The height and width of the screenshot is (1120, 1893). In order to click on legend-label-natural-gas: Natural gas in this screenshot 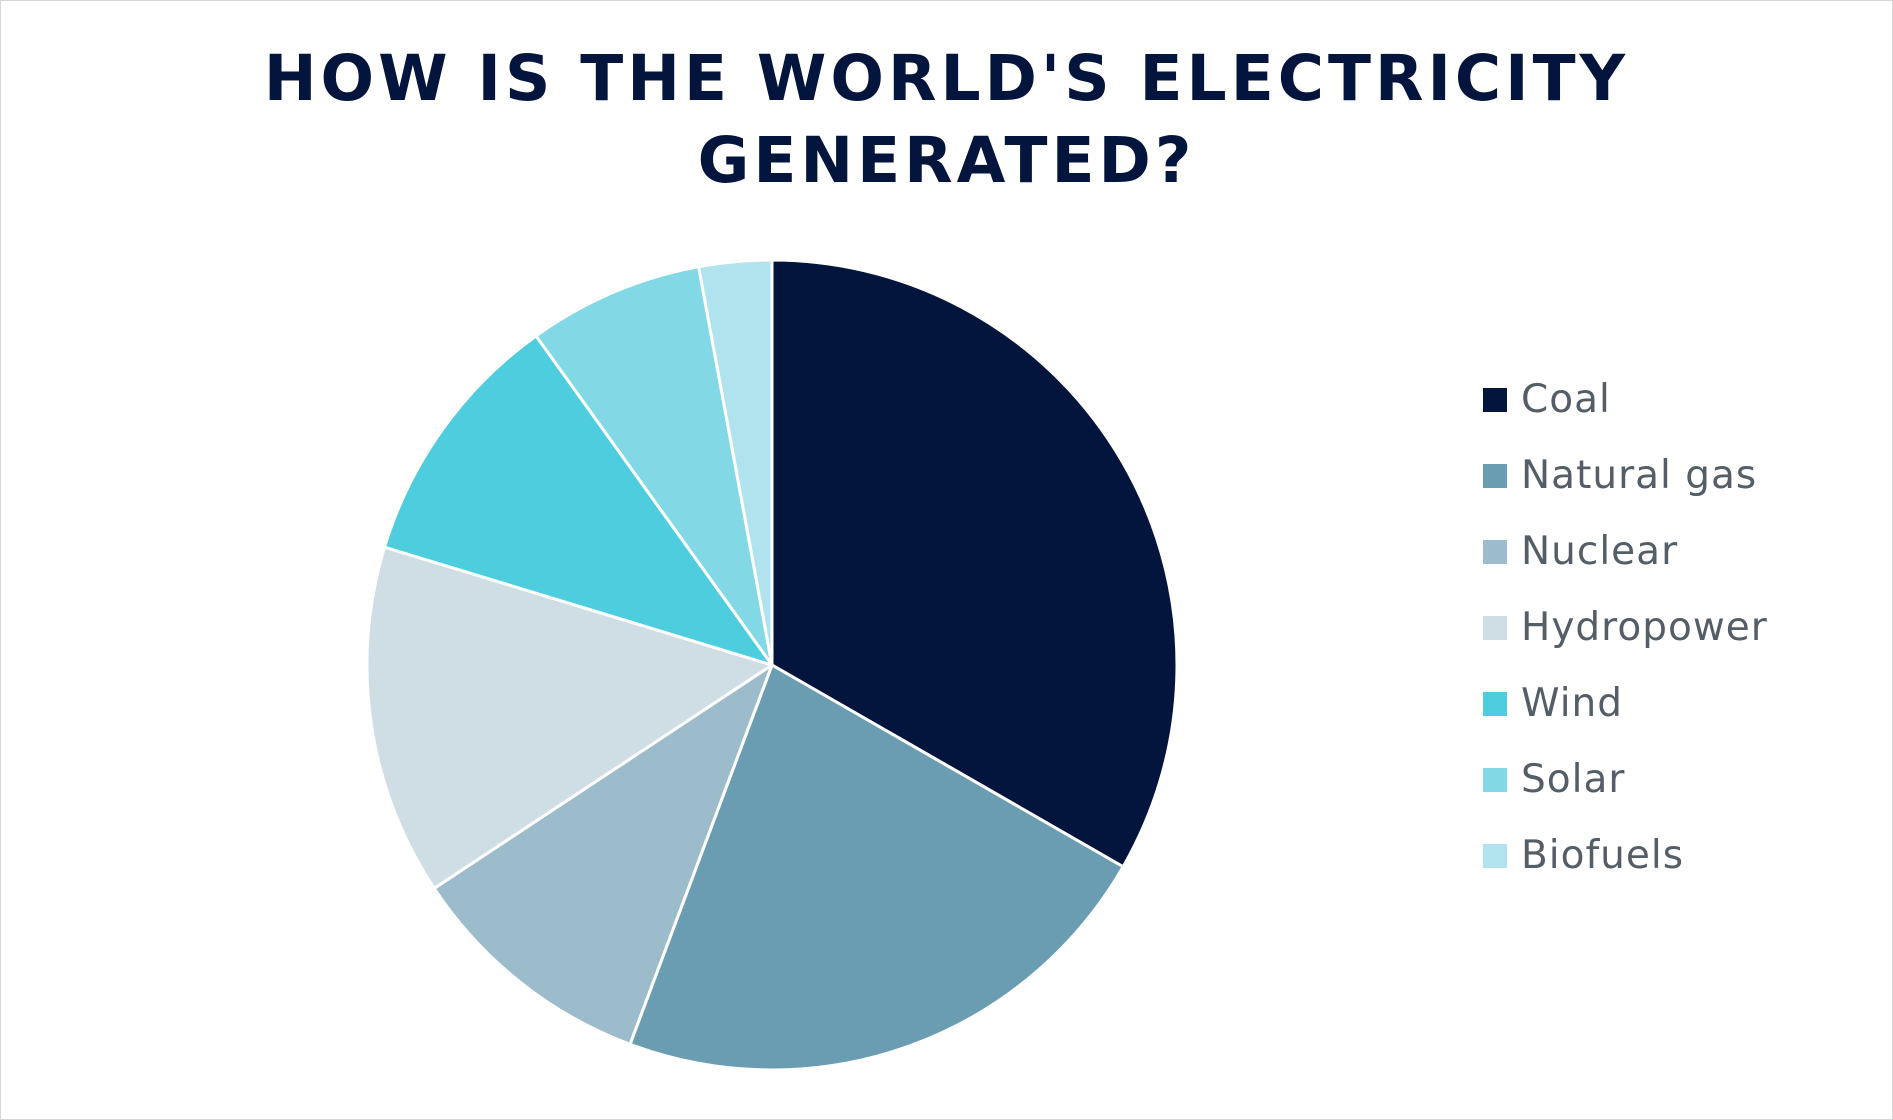, I will do `click(1639, 475)`.